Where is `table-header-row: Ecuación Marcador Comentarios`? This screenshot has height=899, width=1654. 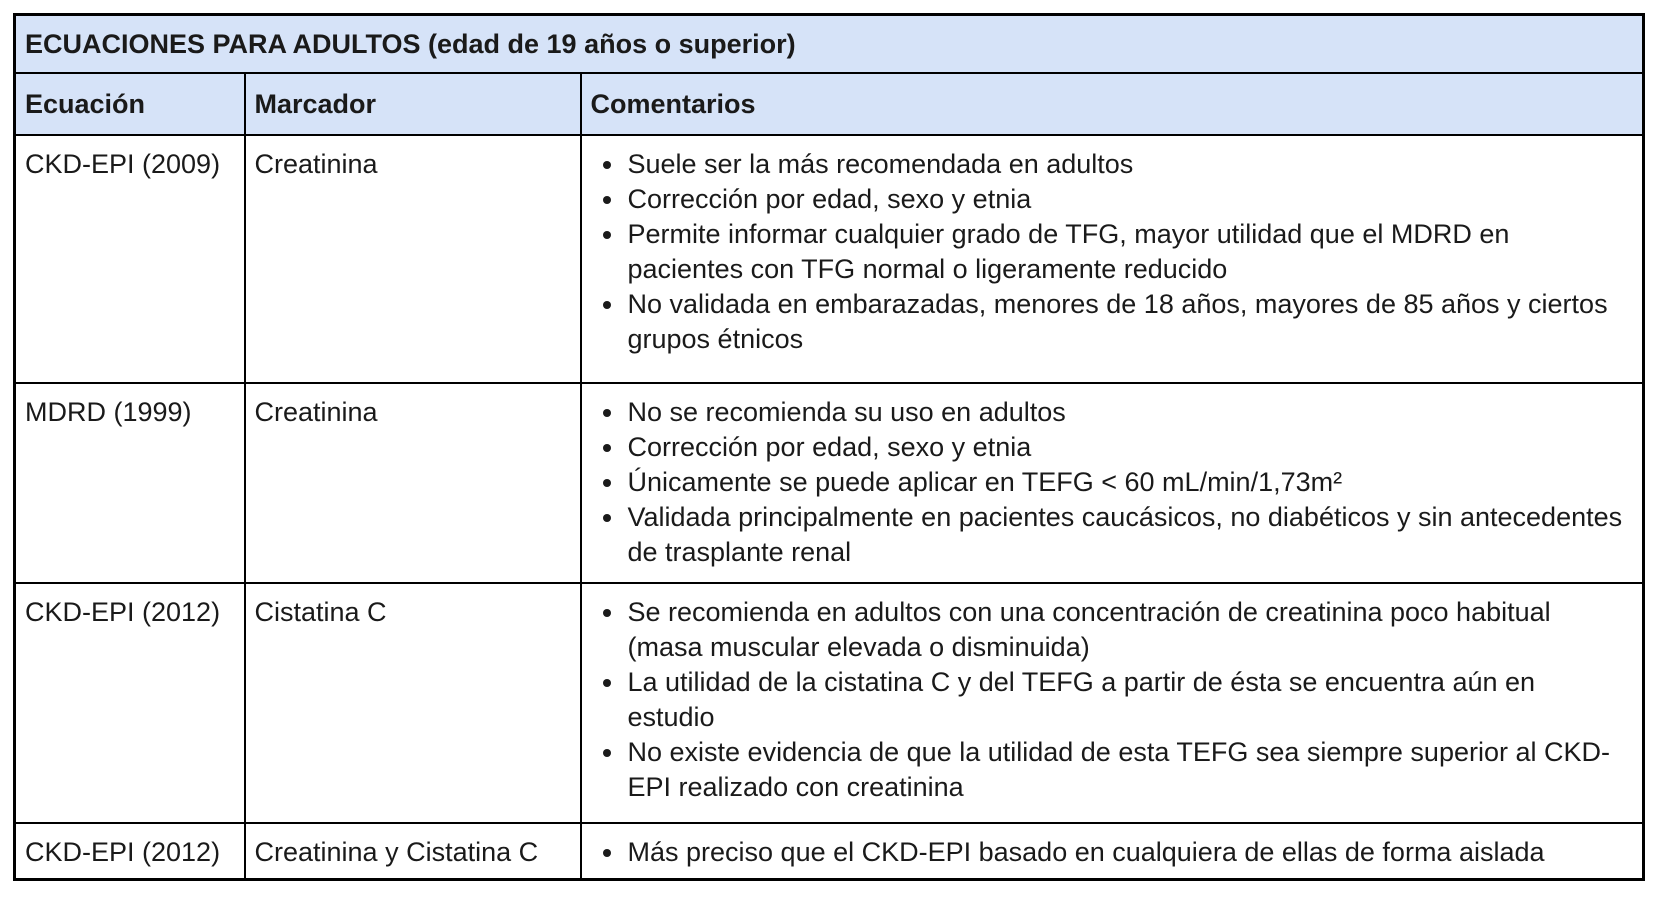
table-header-row: Ecuación Marcador Comentarios is located at coordinates (829, 103).